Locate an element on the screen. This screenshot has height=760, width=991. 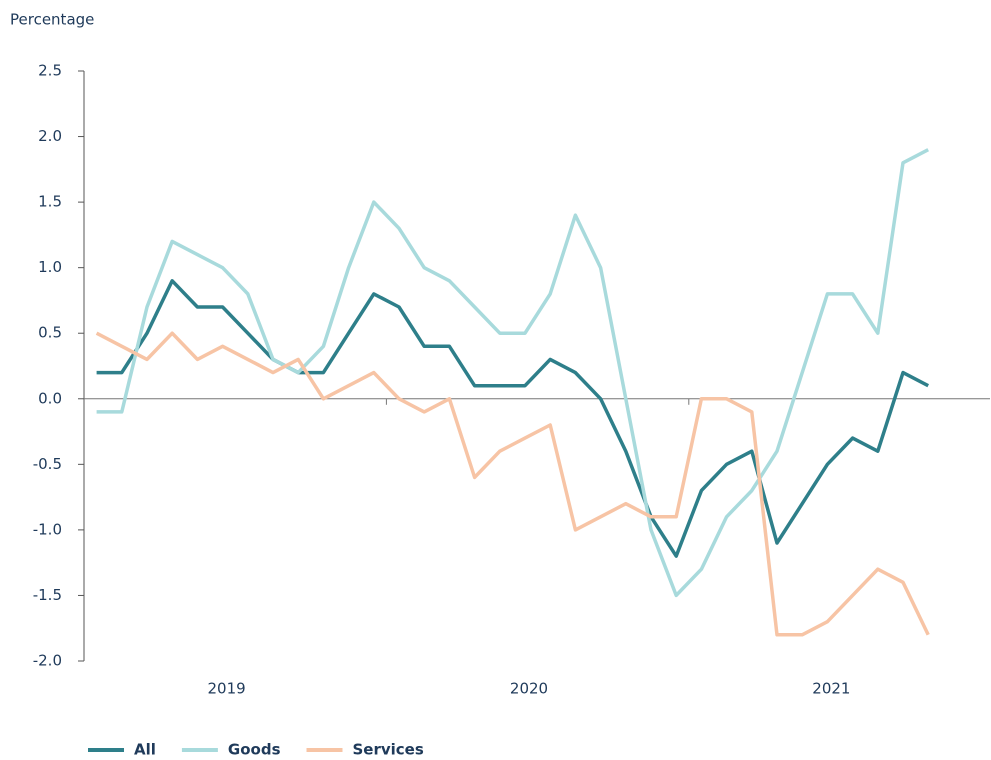
y-tick-label: 2.0 is located at coordinates (50, 136).